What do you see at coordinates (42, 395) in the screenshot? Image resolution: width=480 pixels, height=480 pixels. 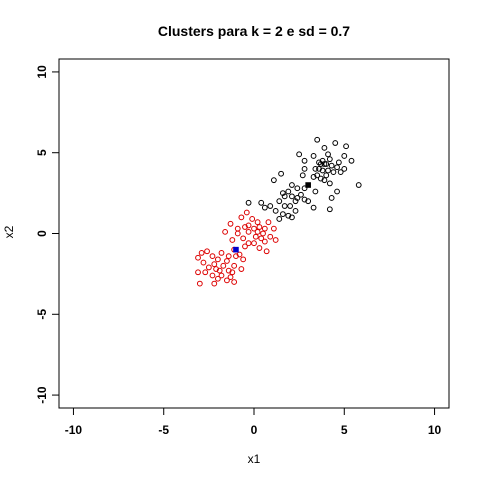 I see `y-tick-label: -10` at bounding box center [42, 395].